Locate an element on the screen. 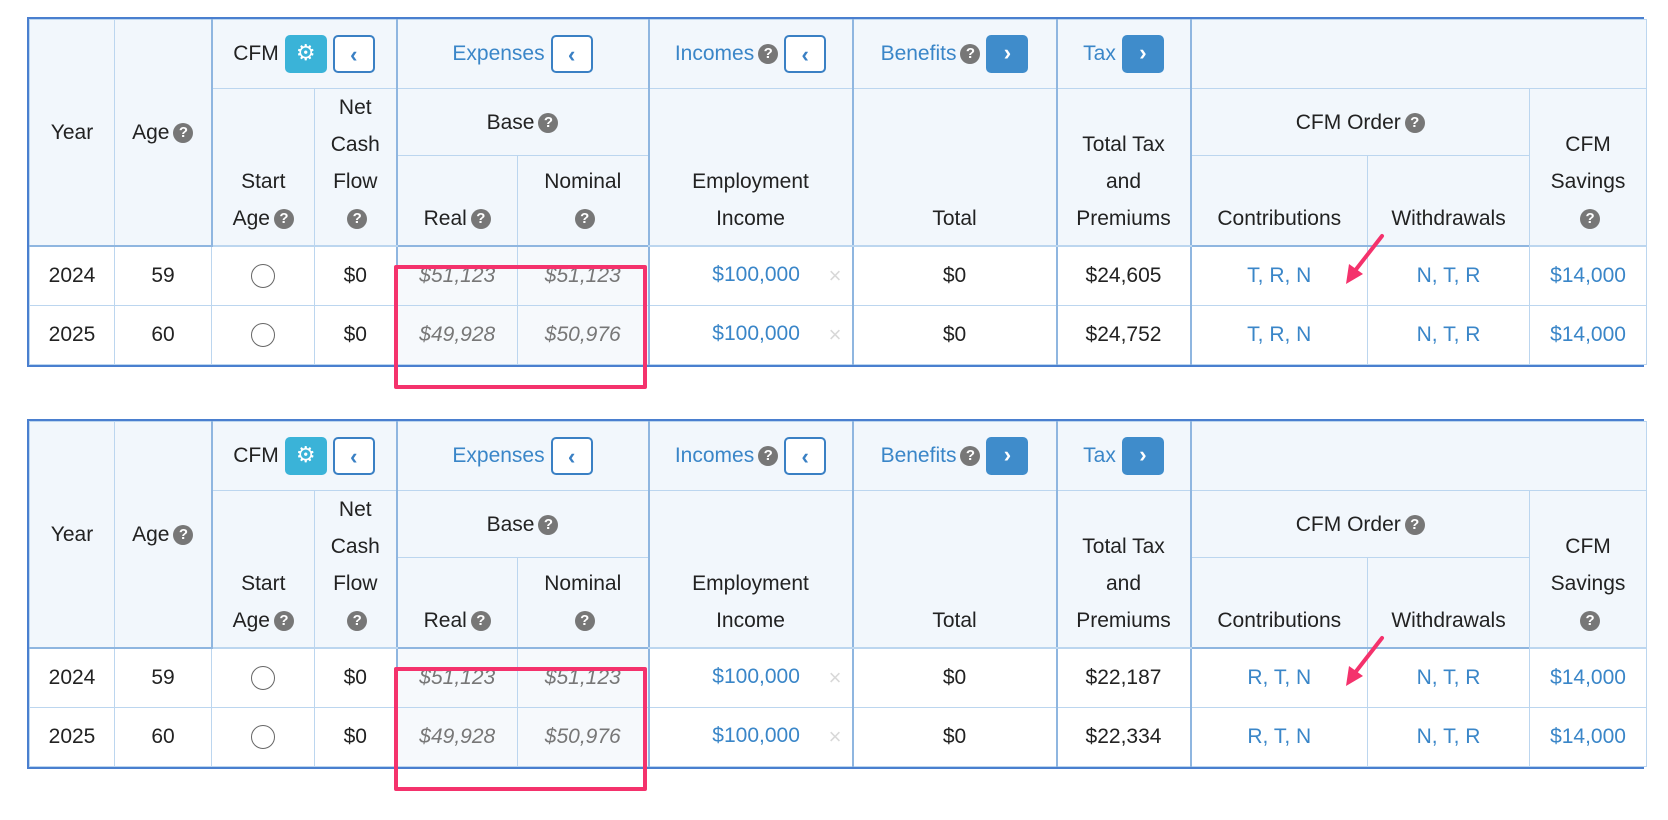 The height and width of the screenshot is (820, 1668). employment-income-header: Employment Income is located at coordinates (751, 569).